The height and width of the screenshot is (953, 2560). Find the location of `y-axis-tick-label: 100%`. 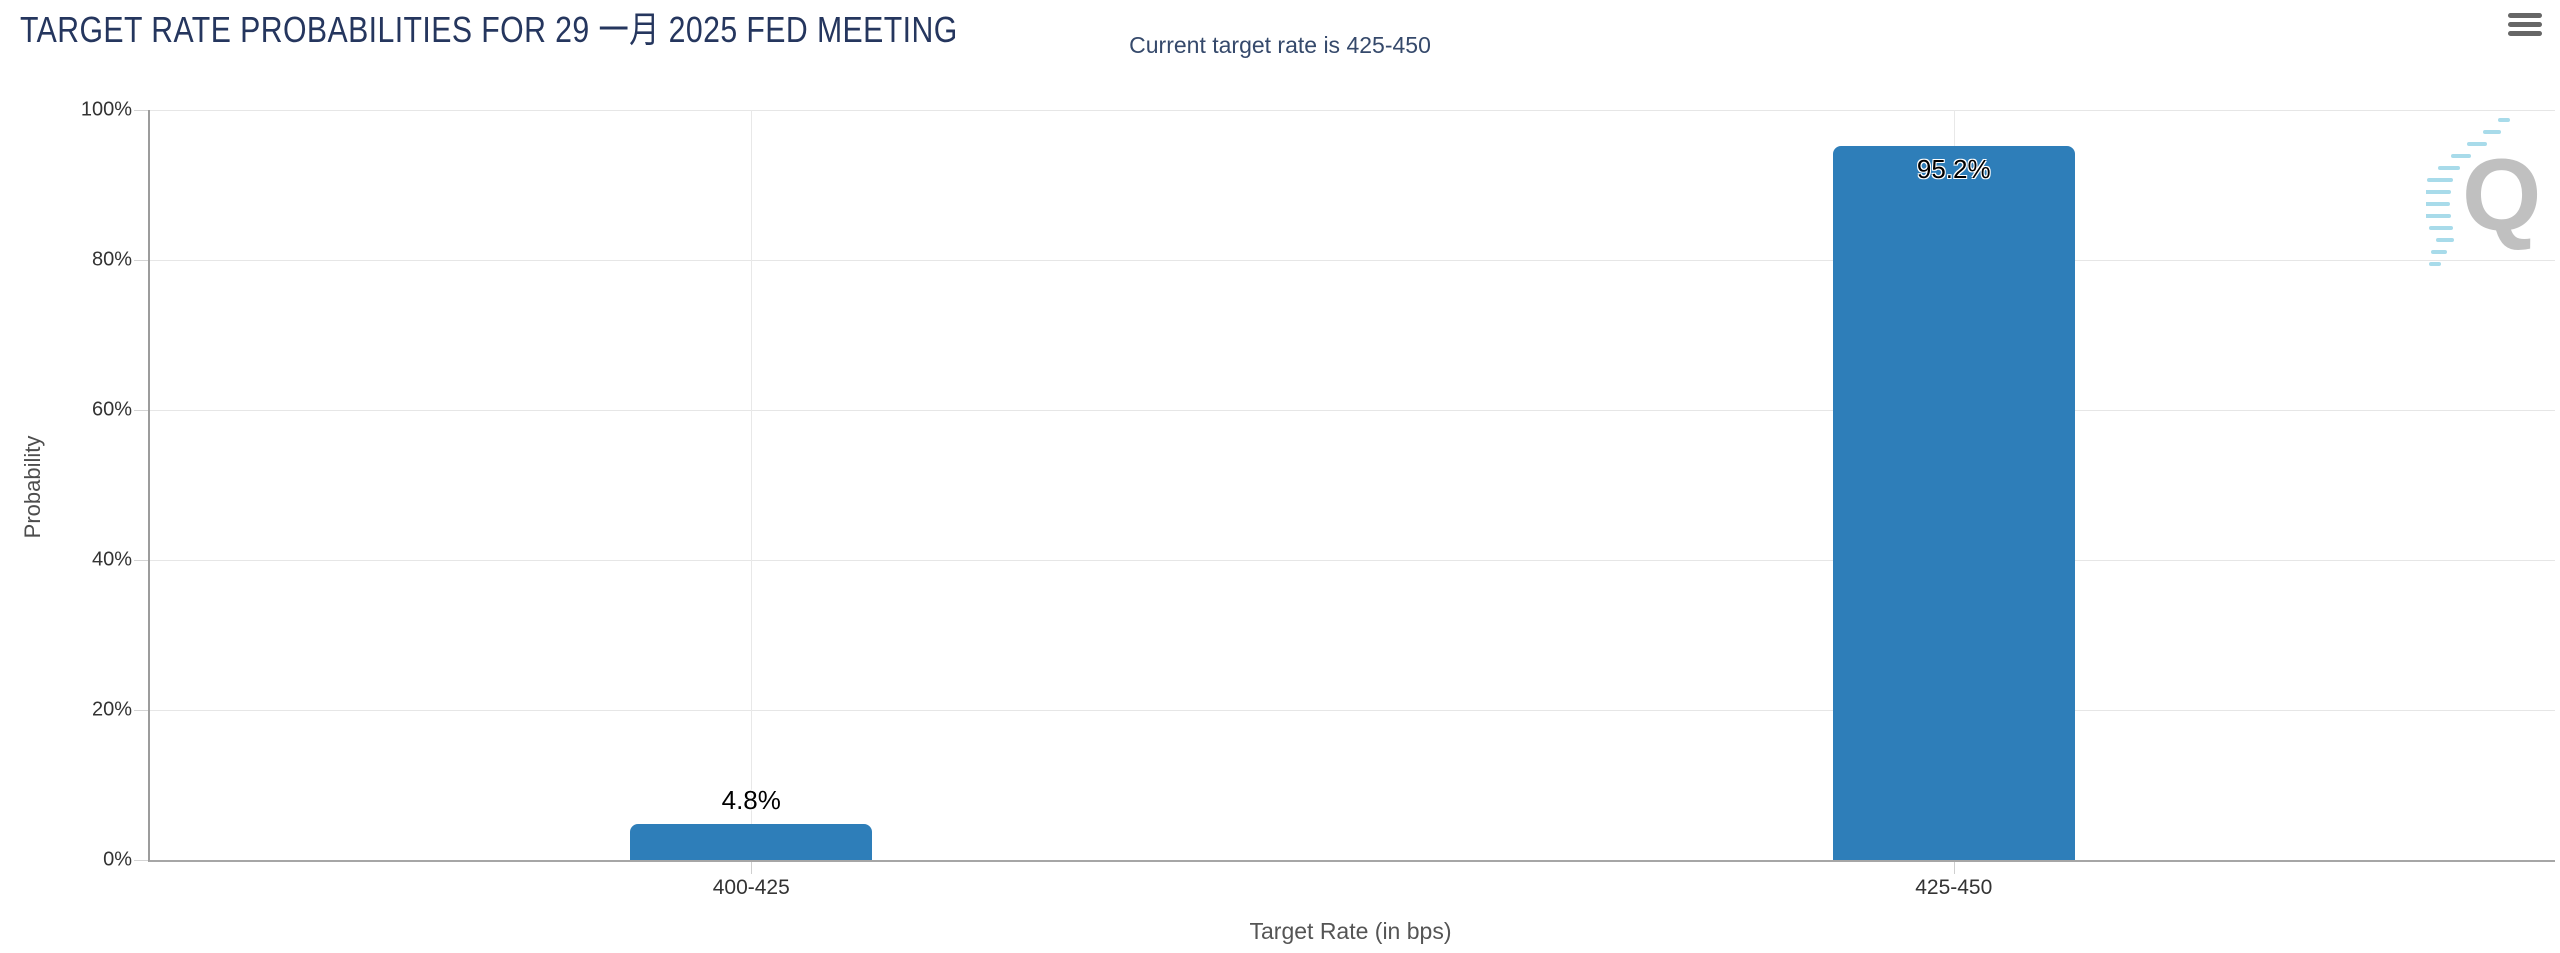

y-axis-tick-label: 100% is located at coordinates (106, 109).